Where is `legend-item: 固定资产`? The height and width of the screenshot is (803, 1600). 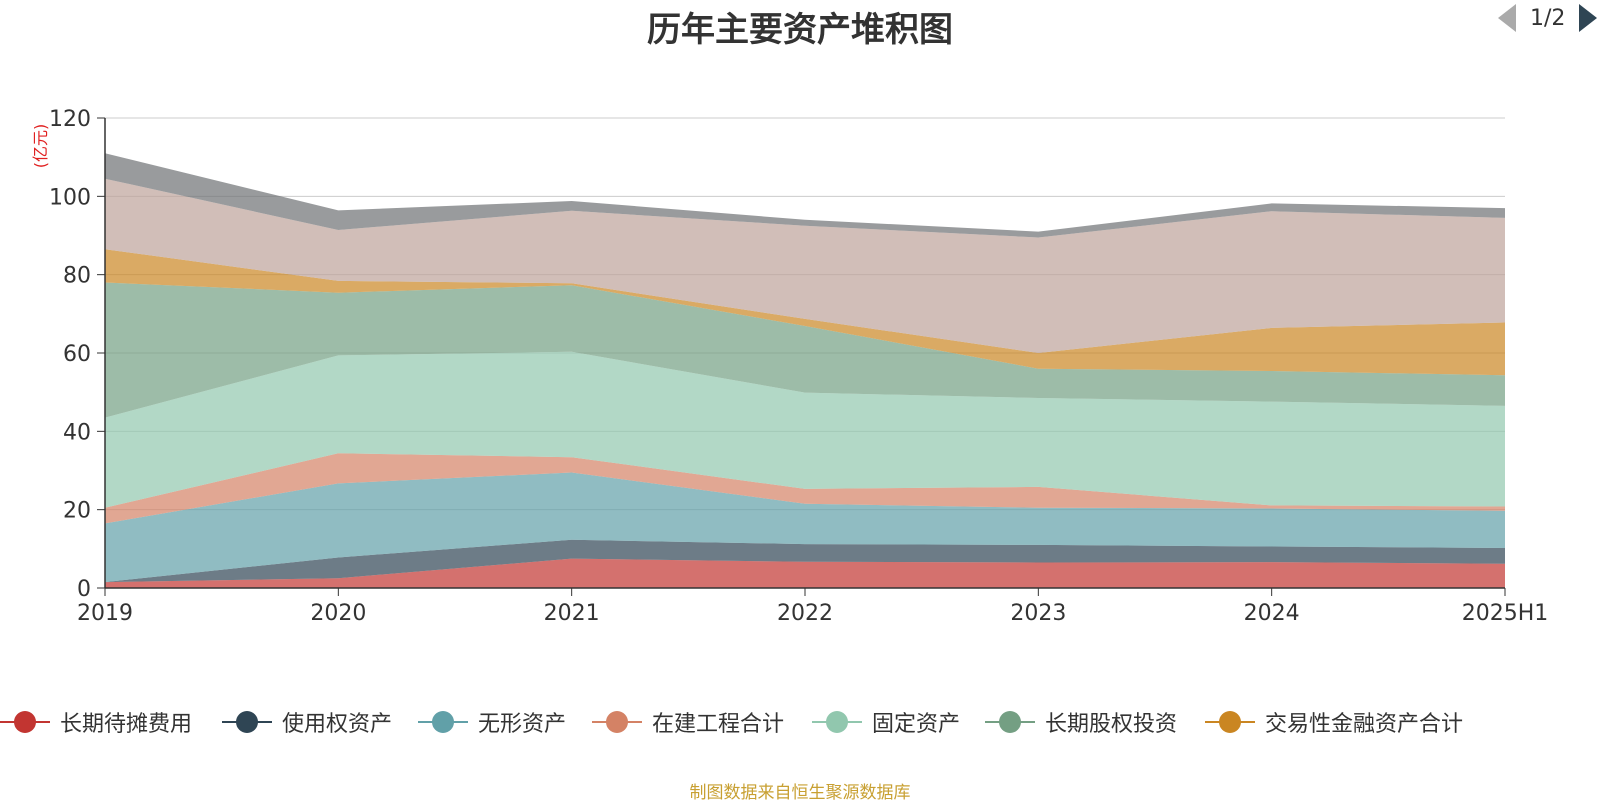 legend-item: 固定资产 is located at coordinates (886, 722).